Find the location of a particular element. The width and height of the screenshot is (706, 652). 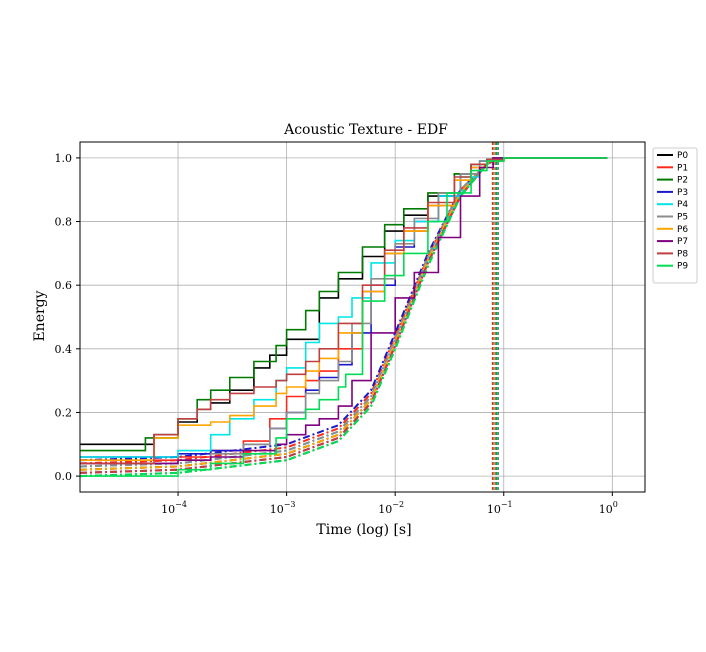

y-tick-label: 0.8 is located at coordinates (64, 222).